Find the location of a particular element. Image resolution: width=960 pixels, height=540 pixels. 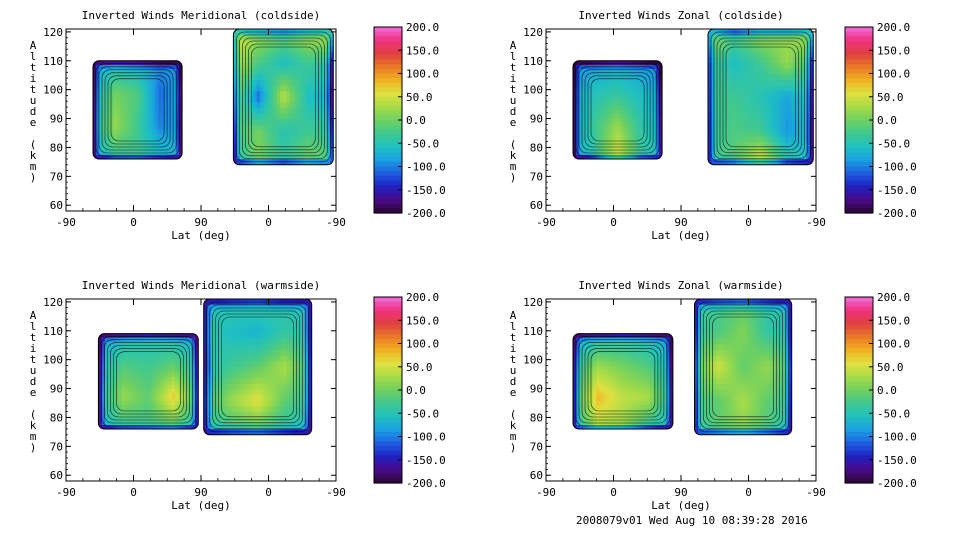

chart-title: Inverted Winds Meridional (coldside) is located at coordinates (201, 15).